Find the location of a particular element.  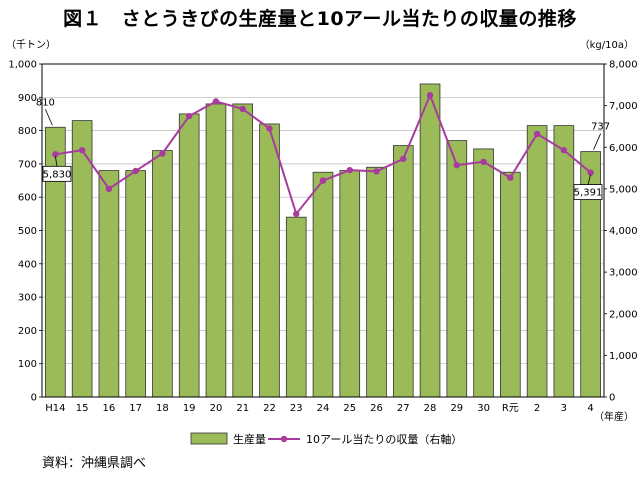

x-tick-label: 4 is located at coordinates (590, 408).